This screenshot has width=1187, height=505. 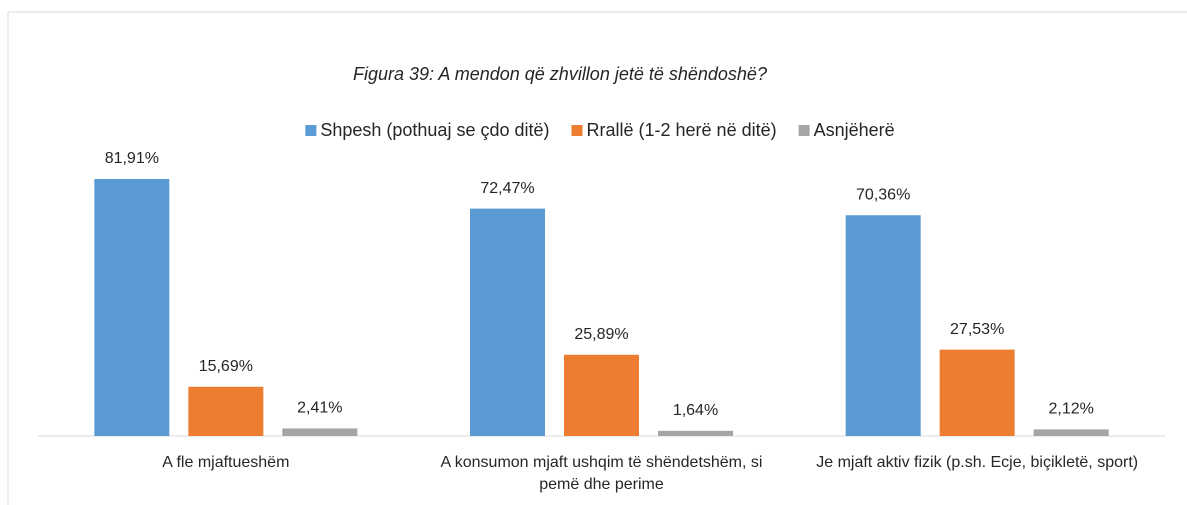 What do you see at coordinates (226, 366) in the screenshot?
I see `value-label: 15,69%` at bounding box center [226, 366].